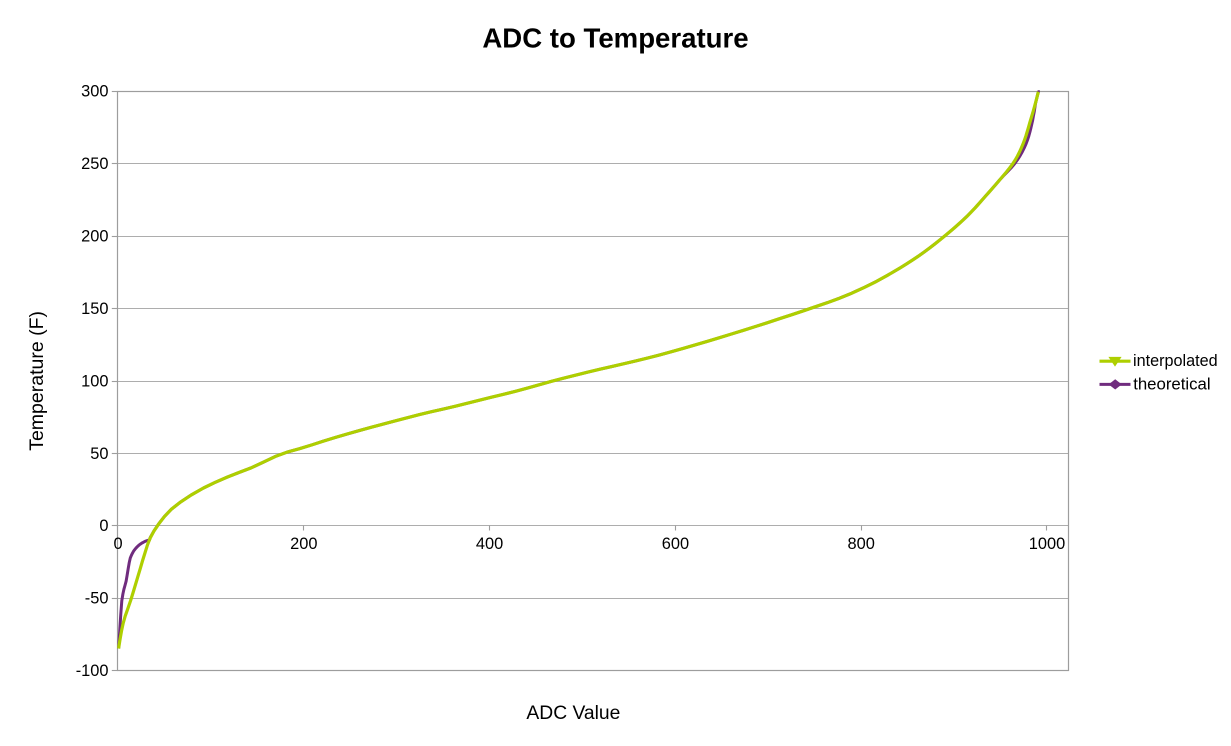 This screenshot has width=1231, height=746. I want to click on svg-text: ADC to Temperature, so click(615, 38).